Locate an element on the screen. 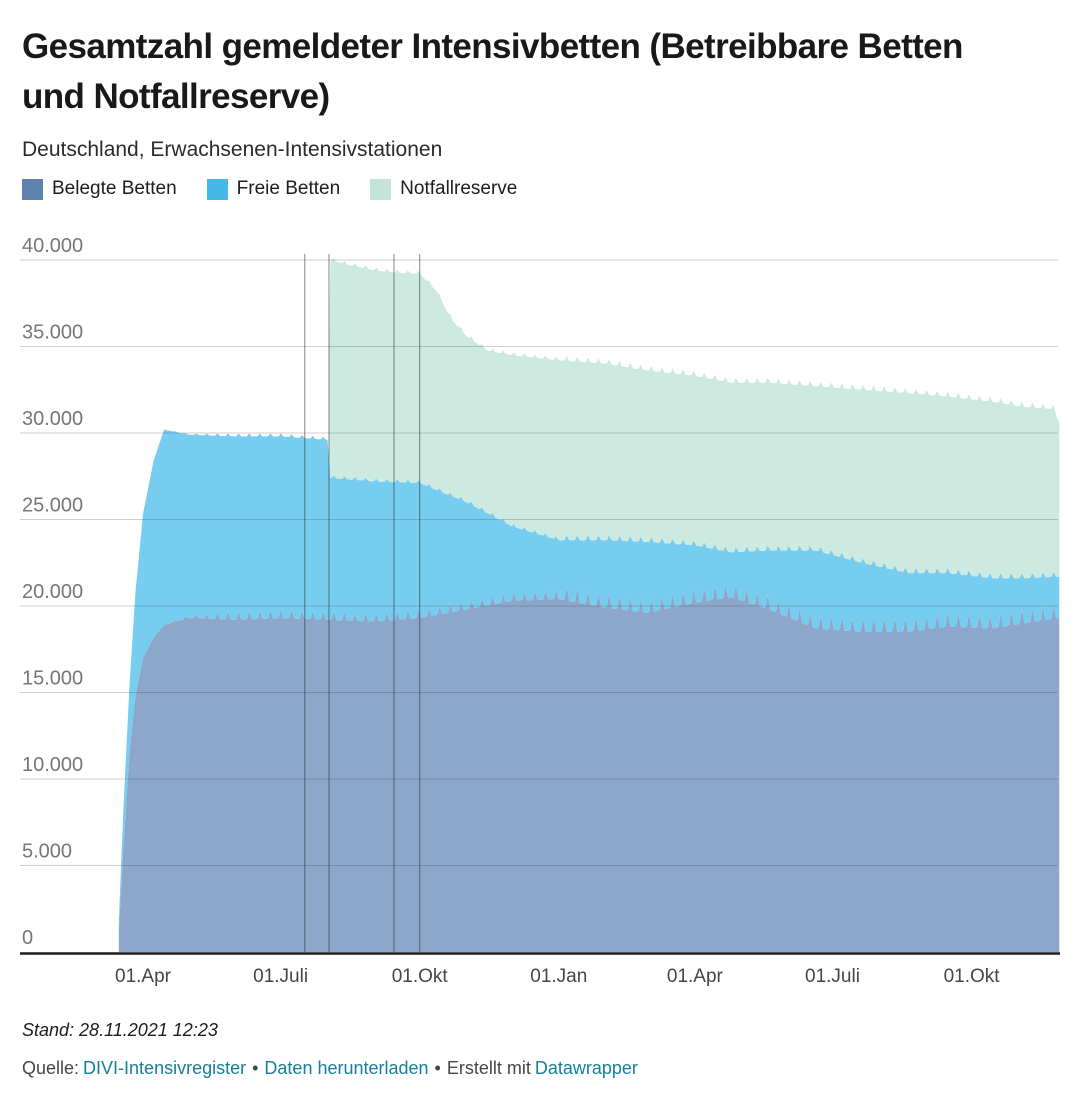  data-timestamp: Stand: 28.11.2021 12:23 is located at coordinates (120, 1030).